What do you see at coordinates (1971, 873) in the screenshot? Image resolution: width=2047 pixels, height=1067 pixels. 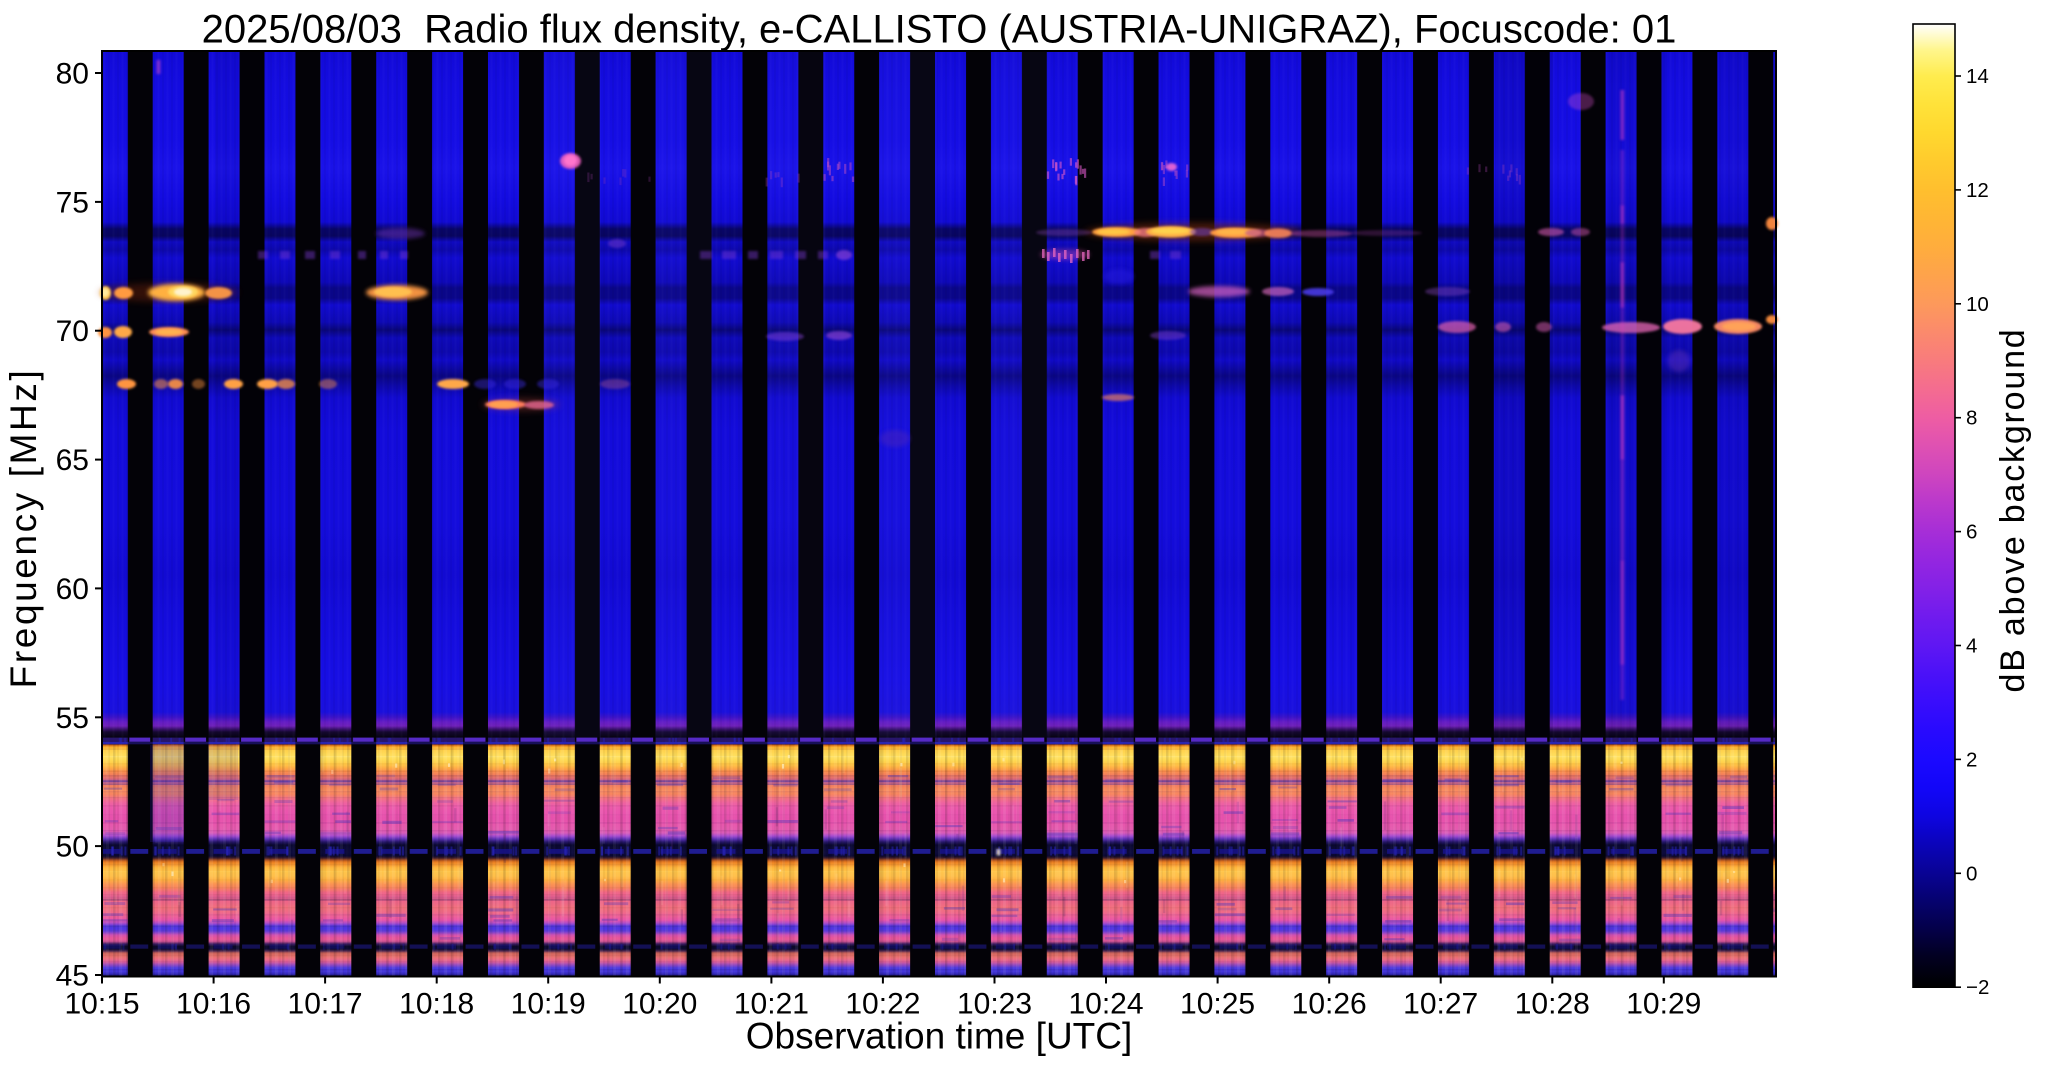 I see `svg-text: 0` at bounding box center [1971, 873].